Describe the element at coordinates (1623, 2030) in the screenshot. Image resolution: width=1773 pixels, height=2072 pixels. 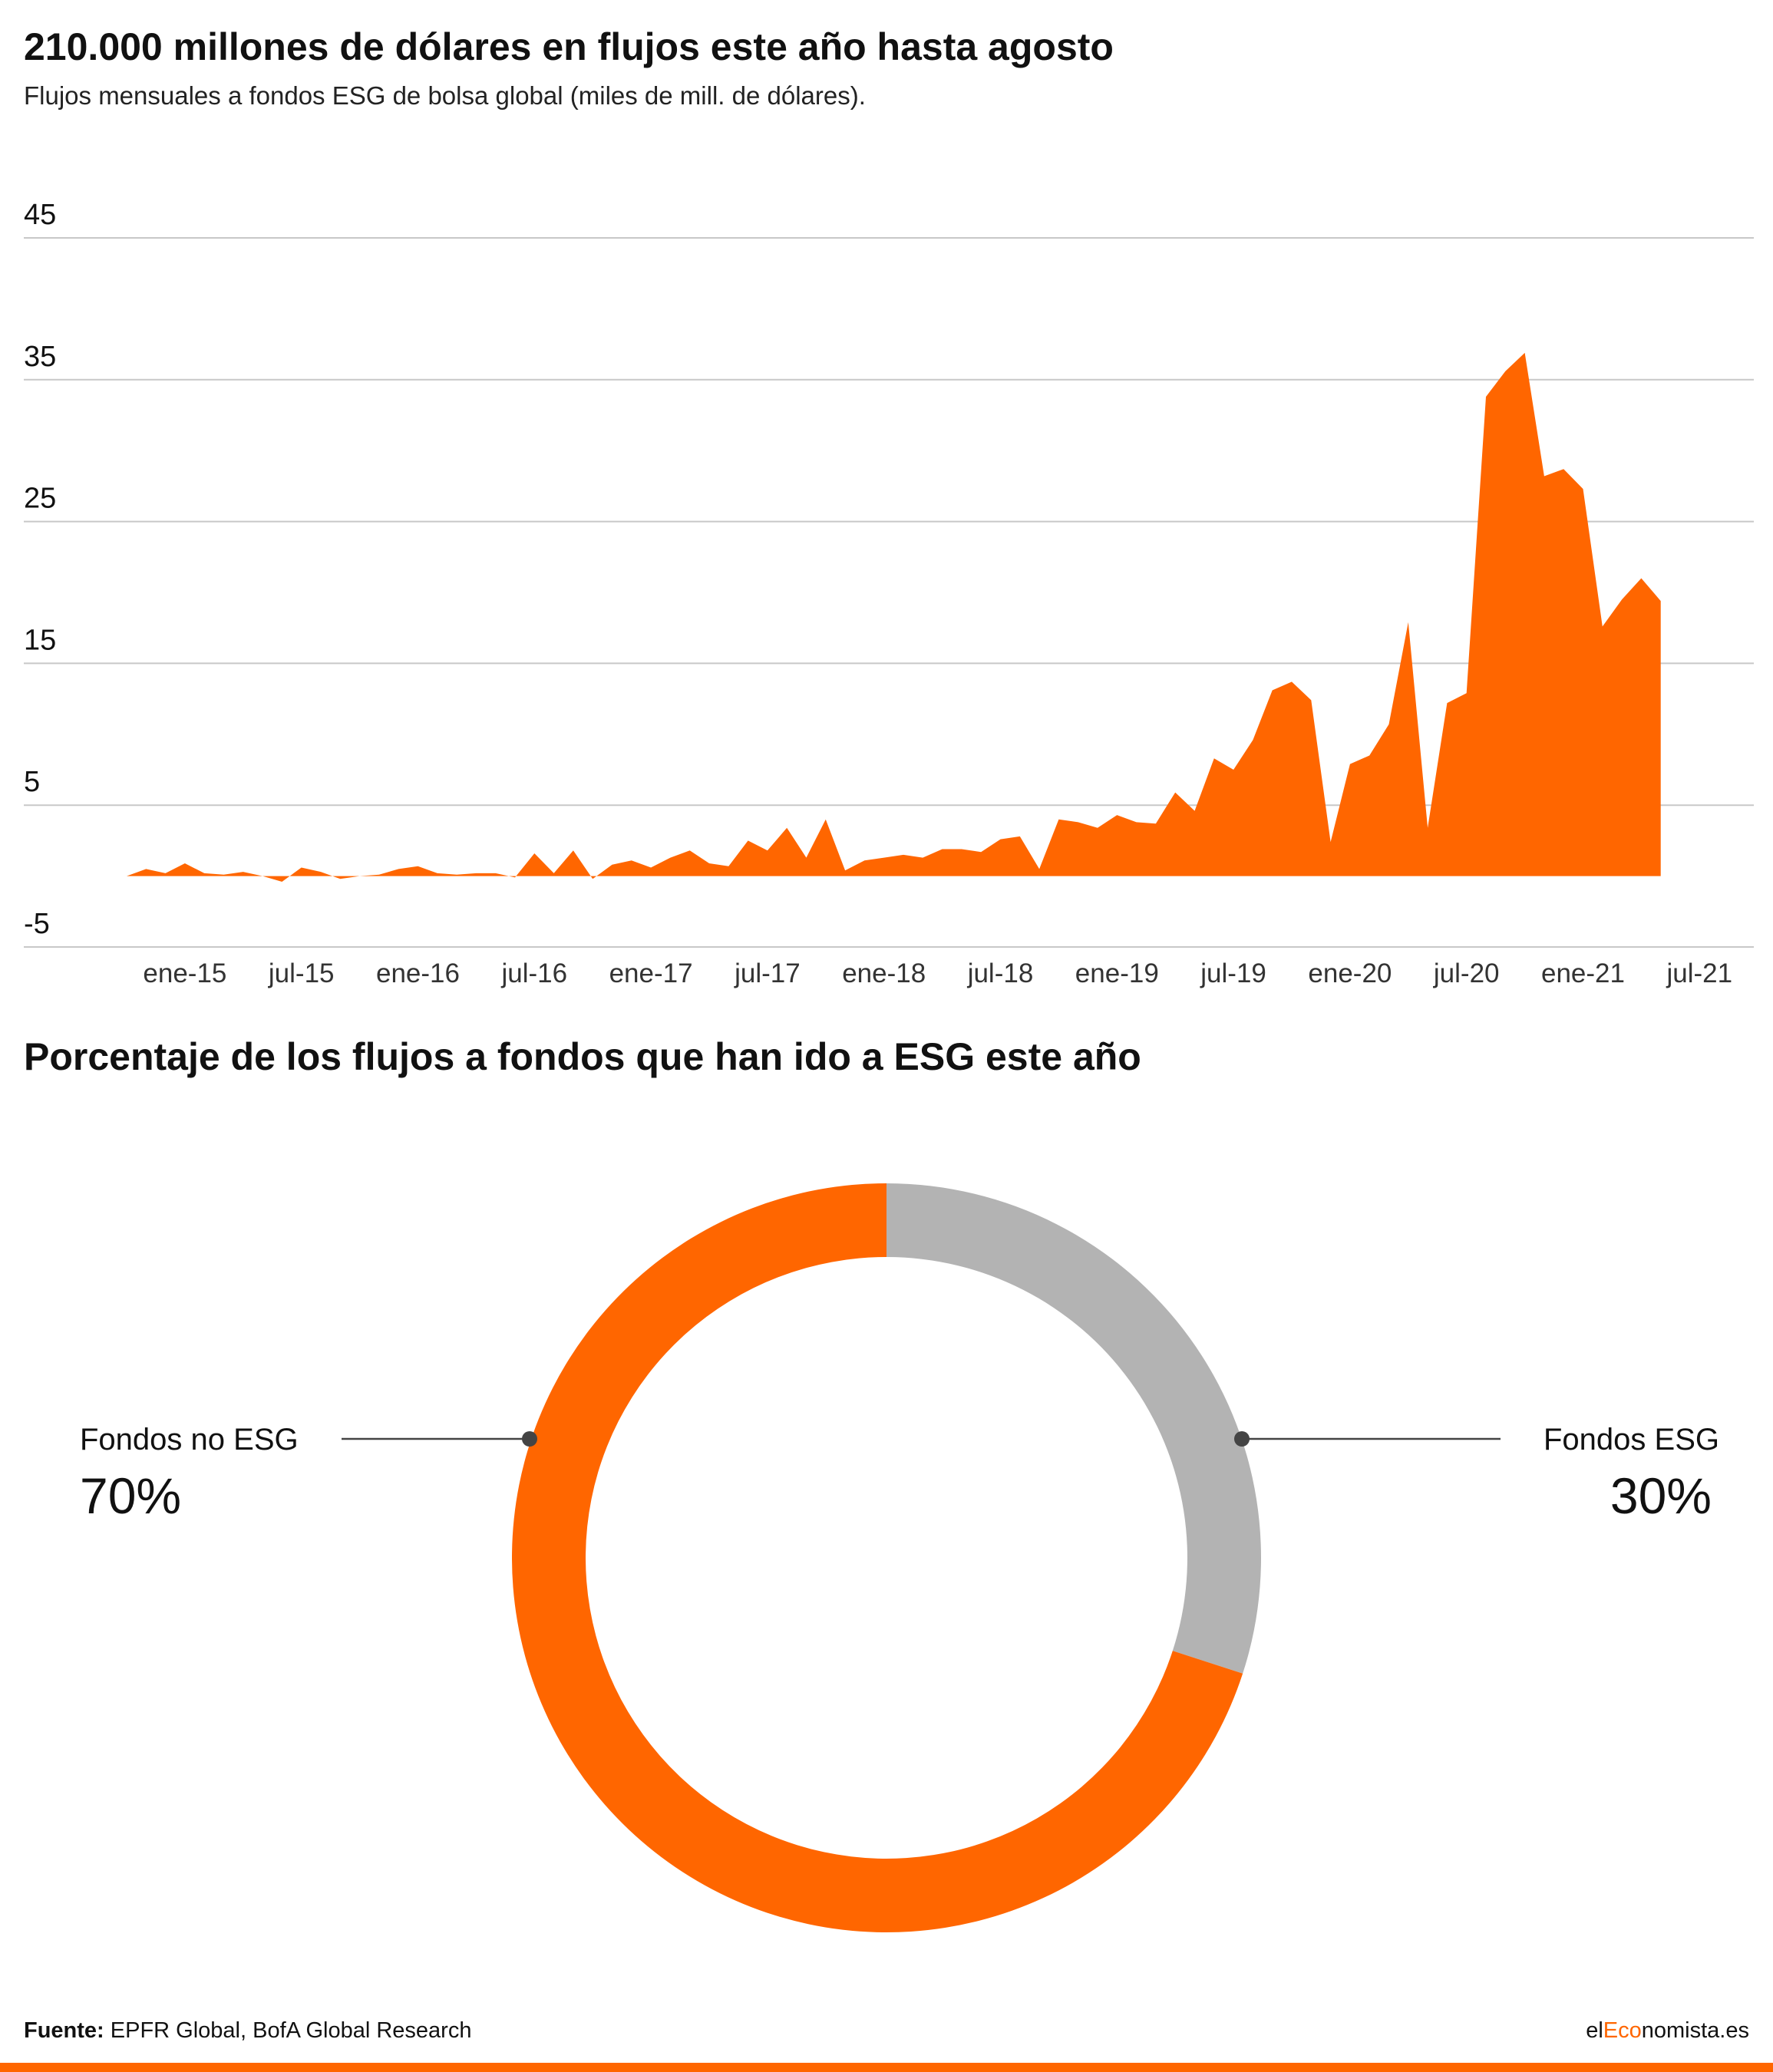
I see `brand-accent: Eco` at that location.